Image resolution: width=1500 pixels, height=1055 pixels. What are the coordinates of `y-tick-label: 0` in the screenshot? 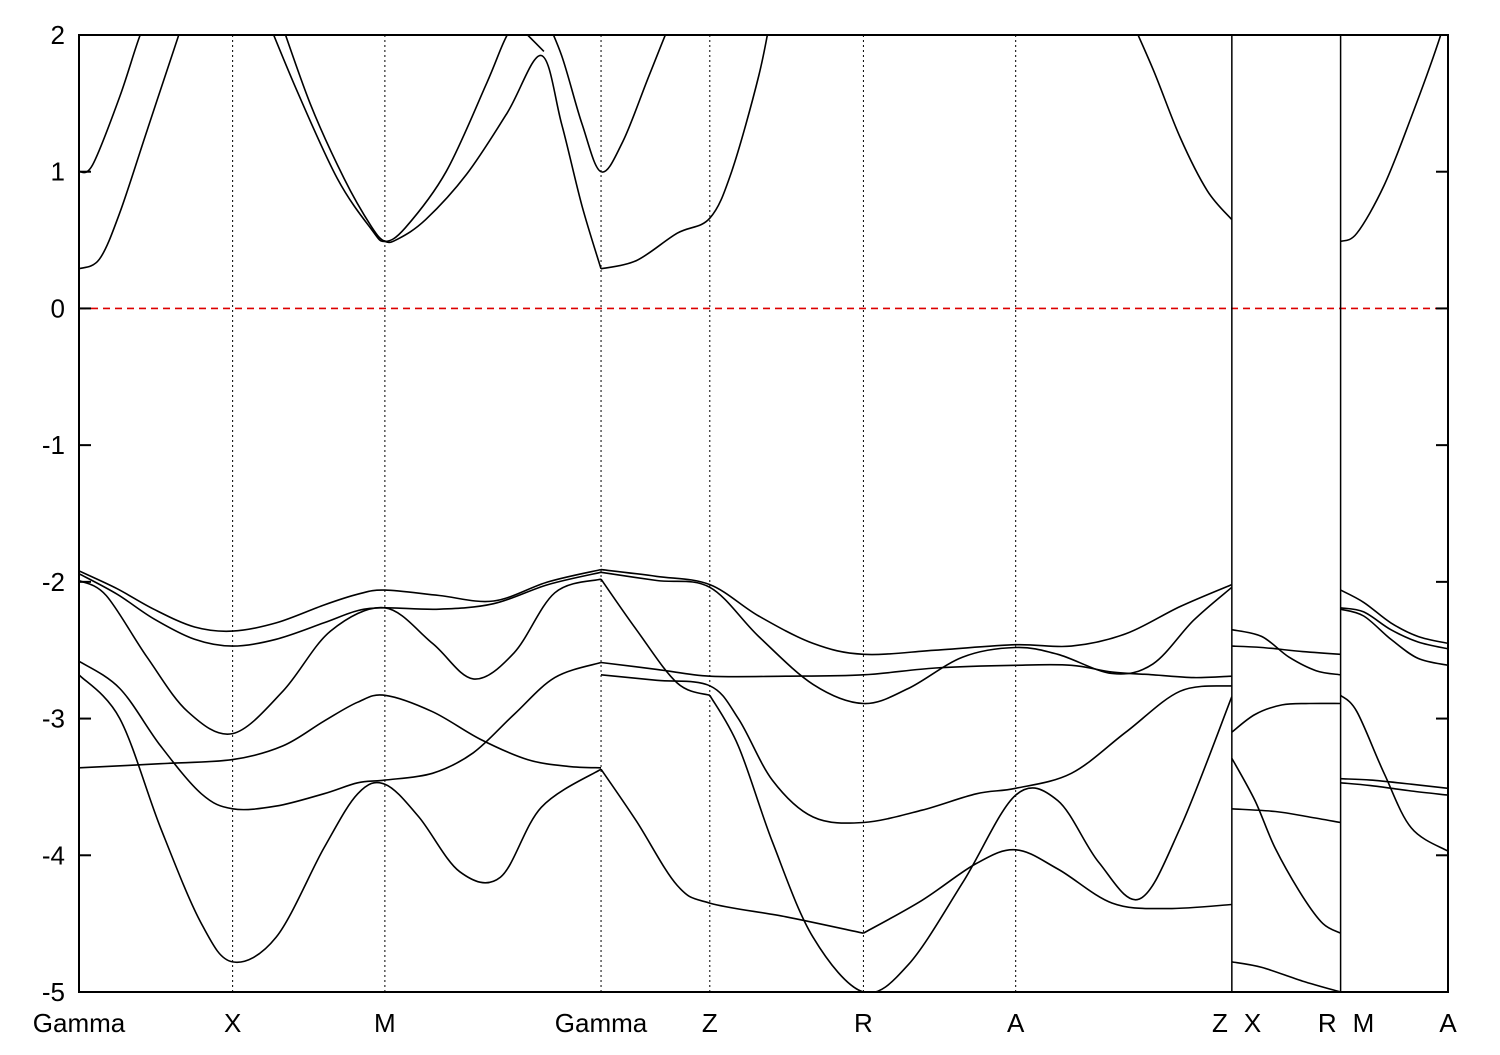 It's located at (58, 308).